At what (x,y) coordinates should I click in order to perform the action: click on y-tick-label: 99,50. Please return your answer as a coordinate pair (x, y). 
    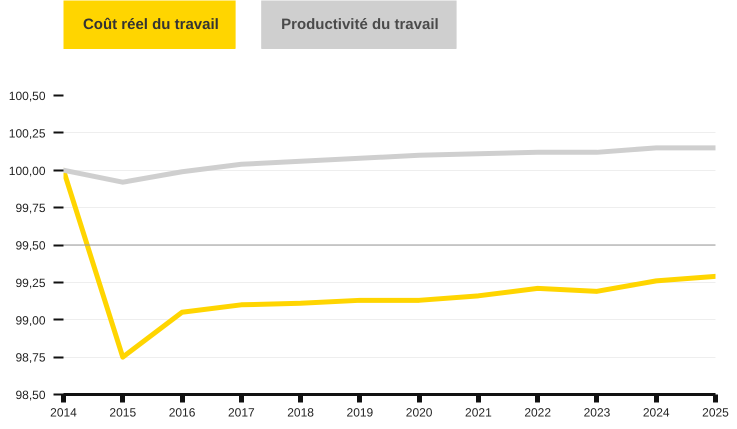
    Looking at the image, I should click on (30, 245).